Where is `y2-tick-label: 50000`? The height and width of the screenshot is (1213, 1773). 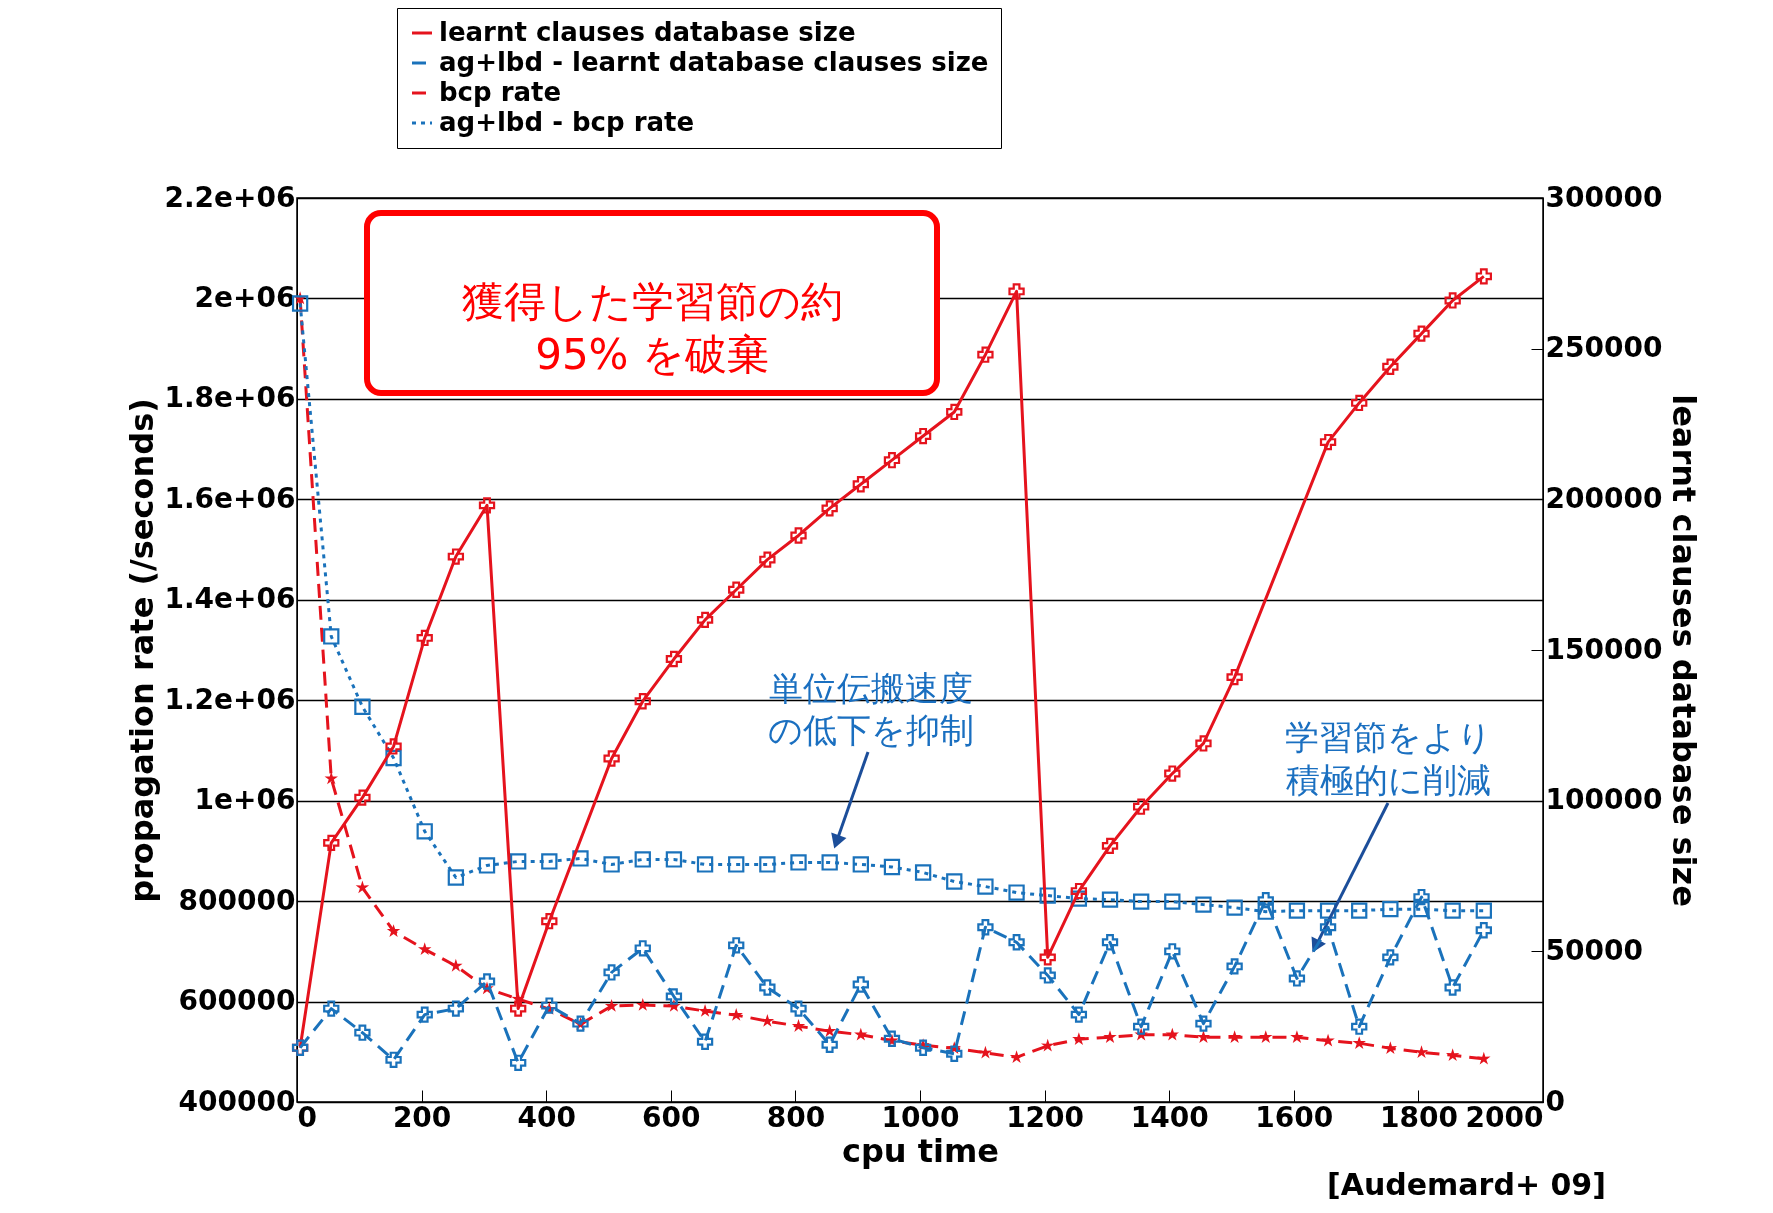 y2-tick-label: 50000 is located at coordinates (1594, 950).